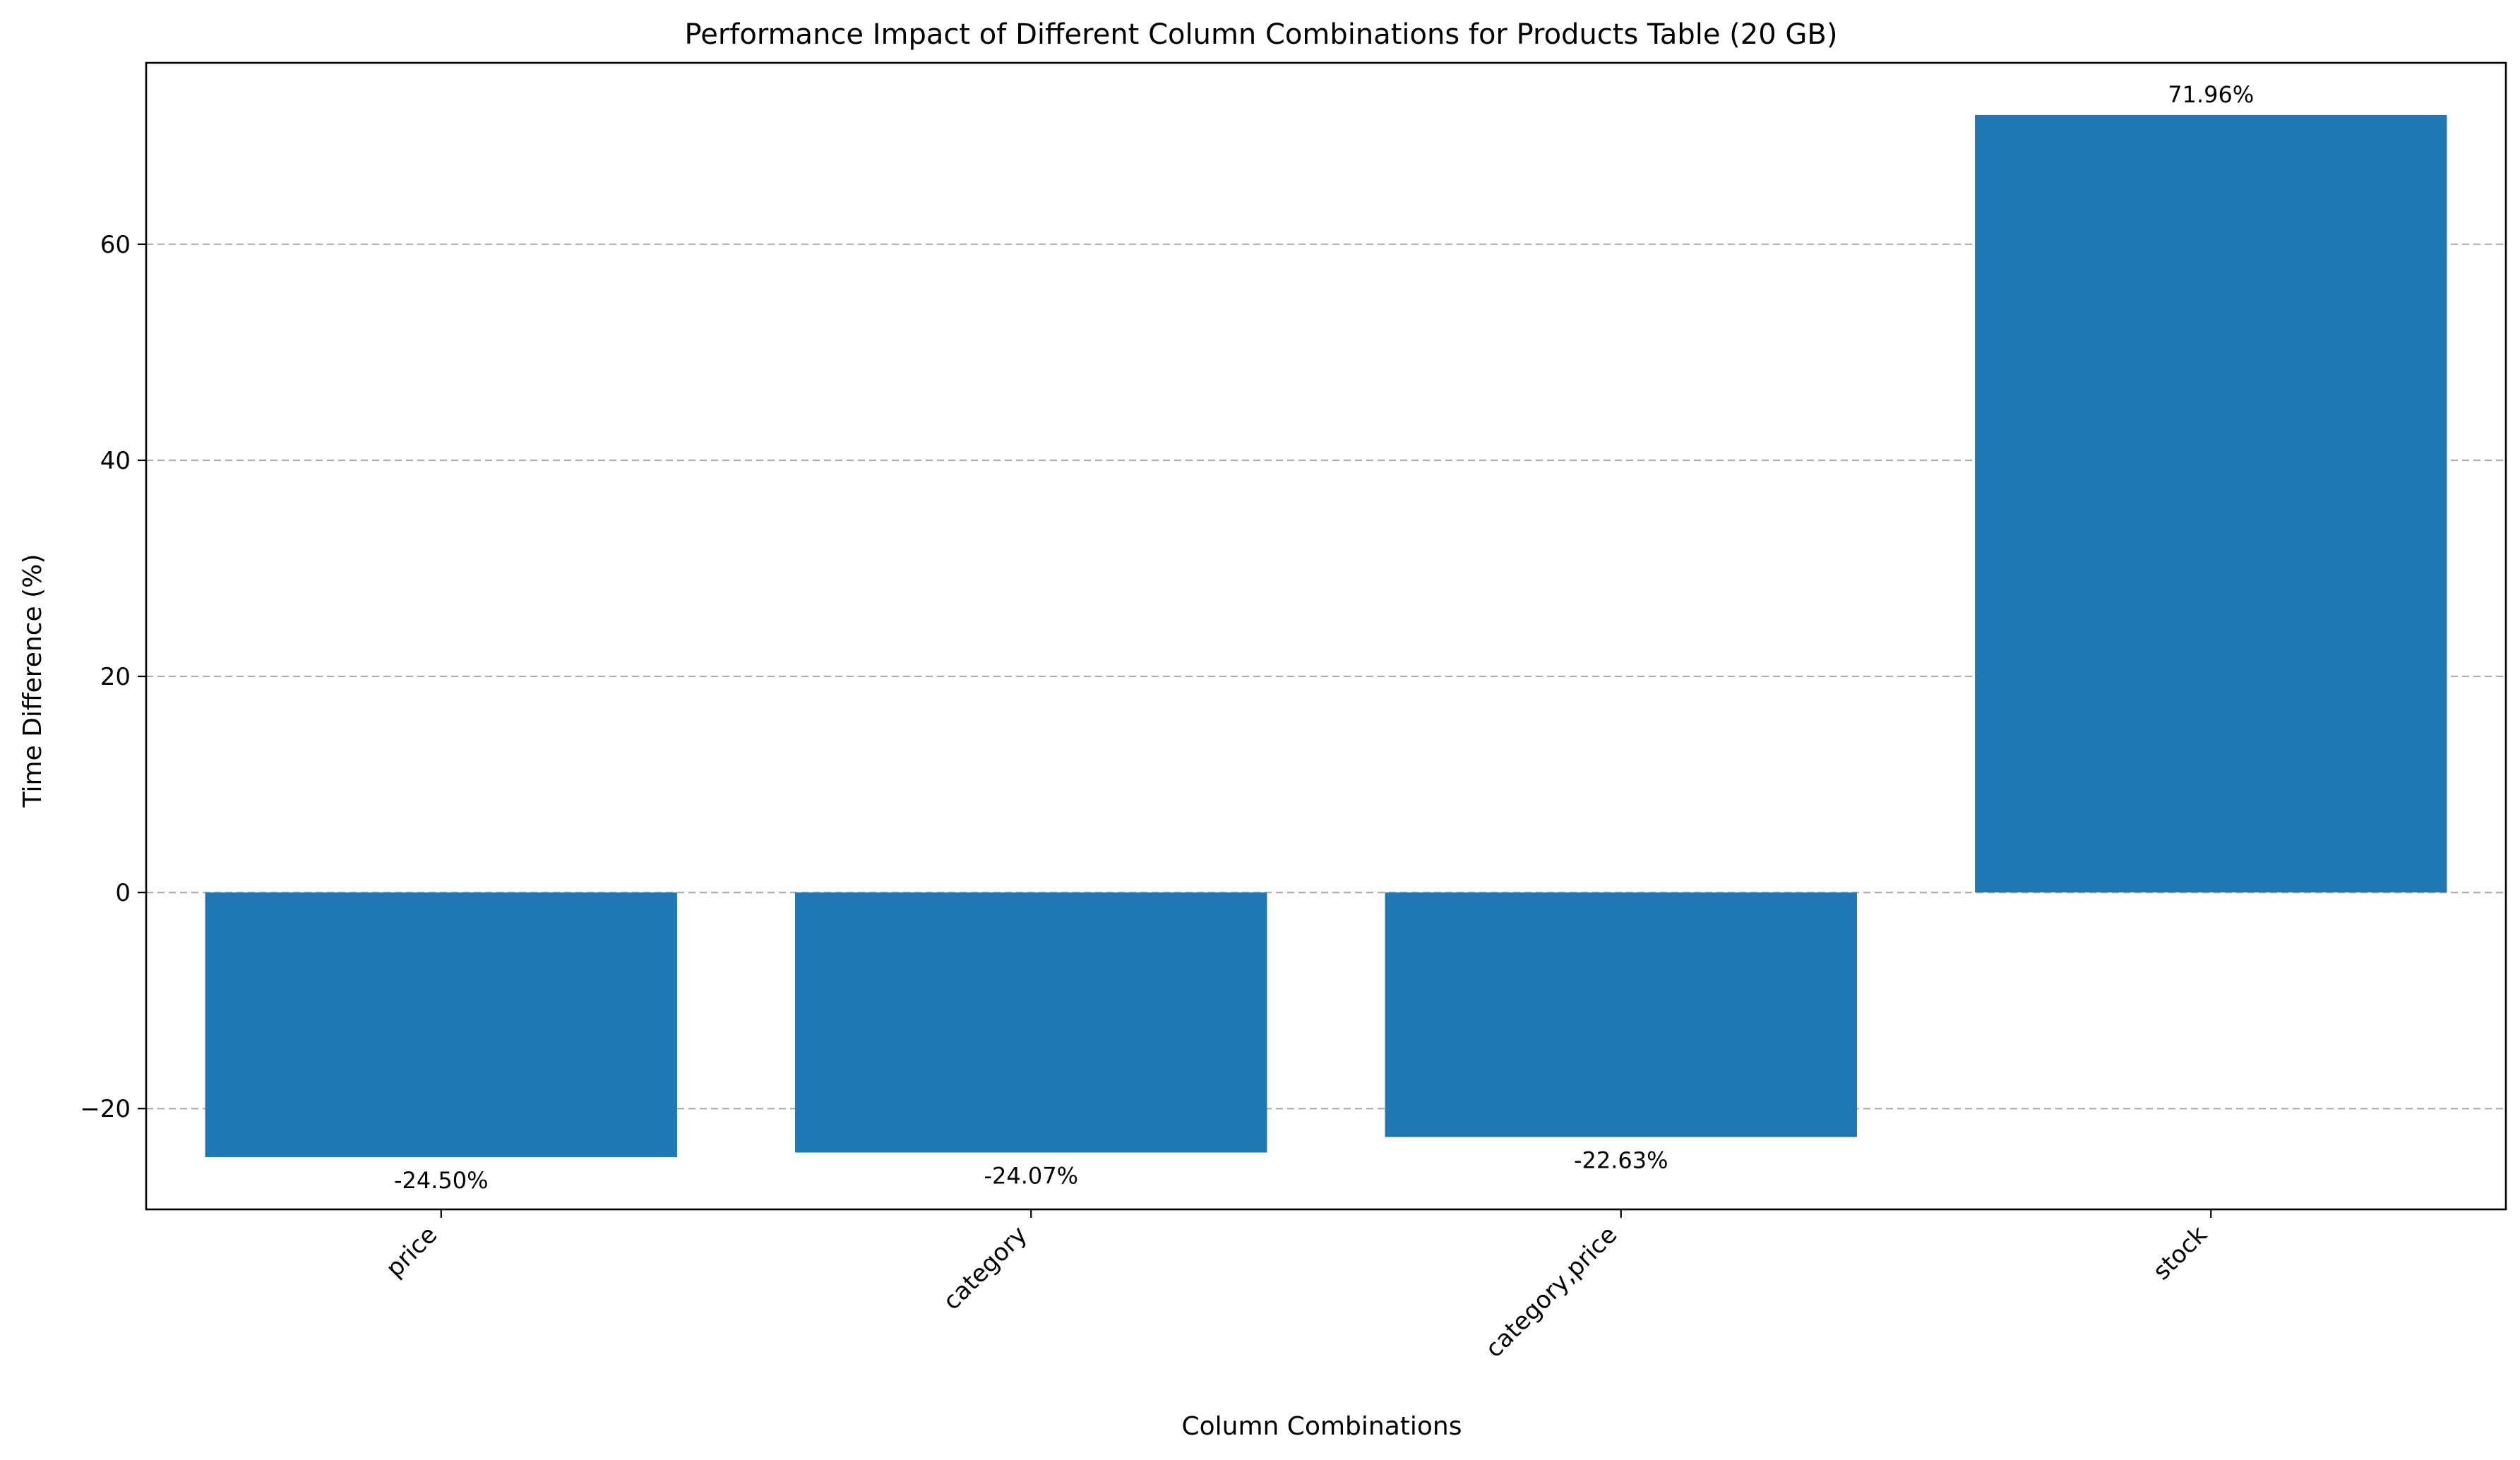  What do you see at coordinates (442, 1180) in the screenshot?
I see `bar-value-label: -24.50%` at bounding box center [442, 1180].